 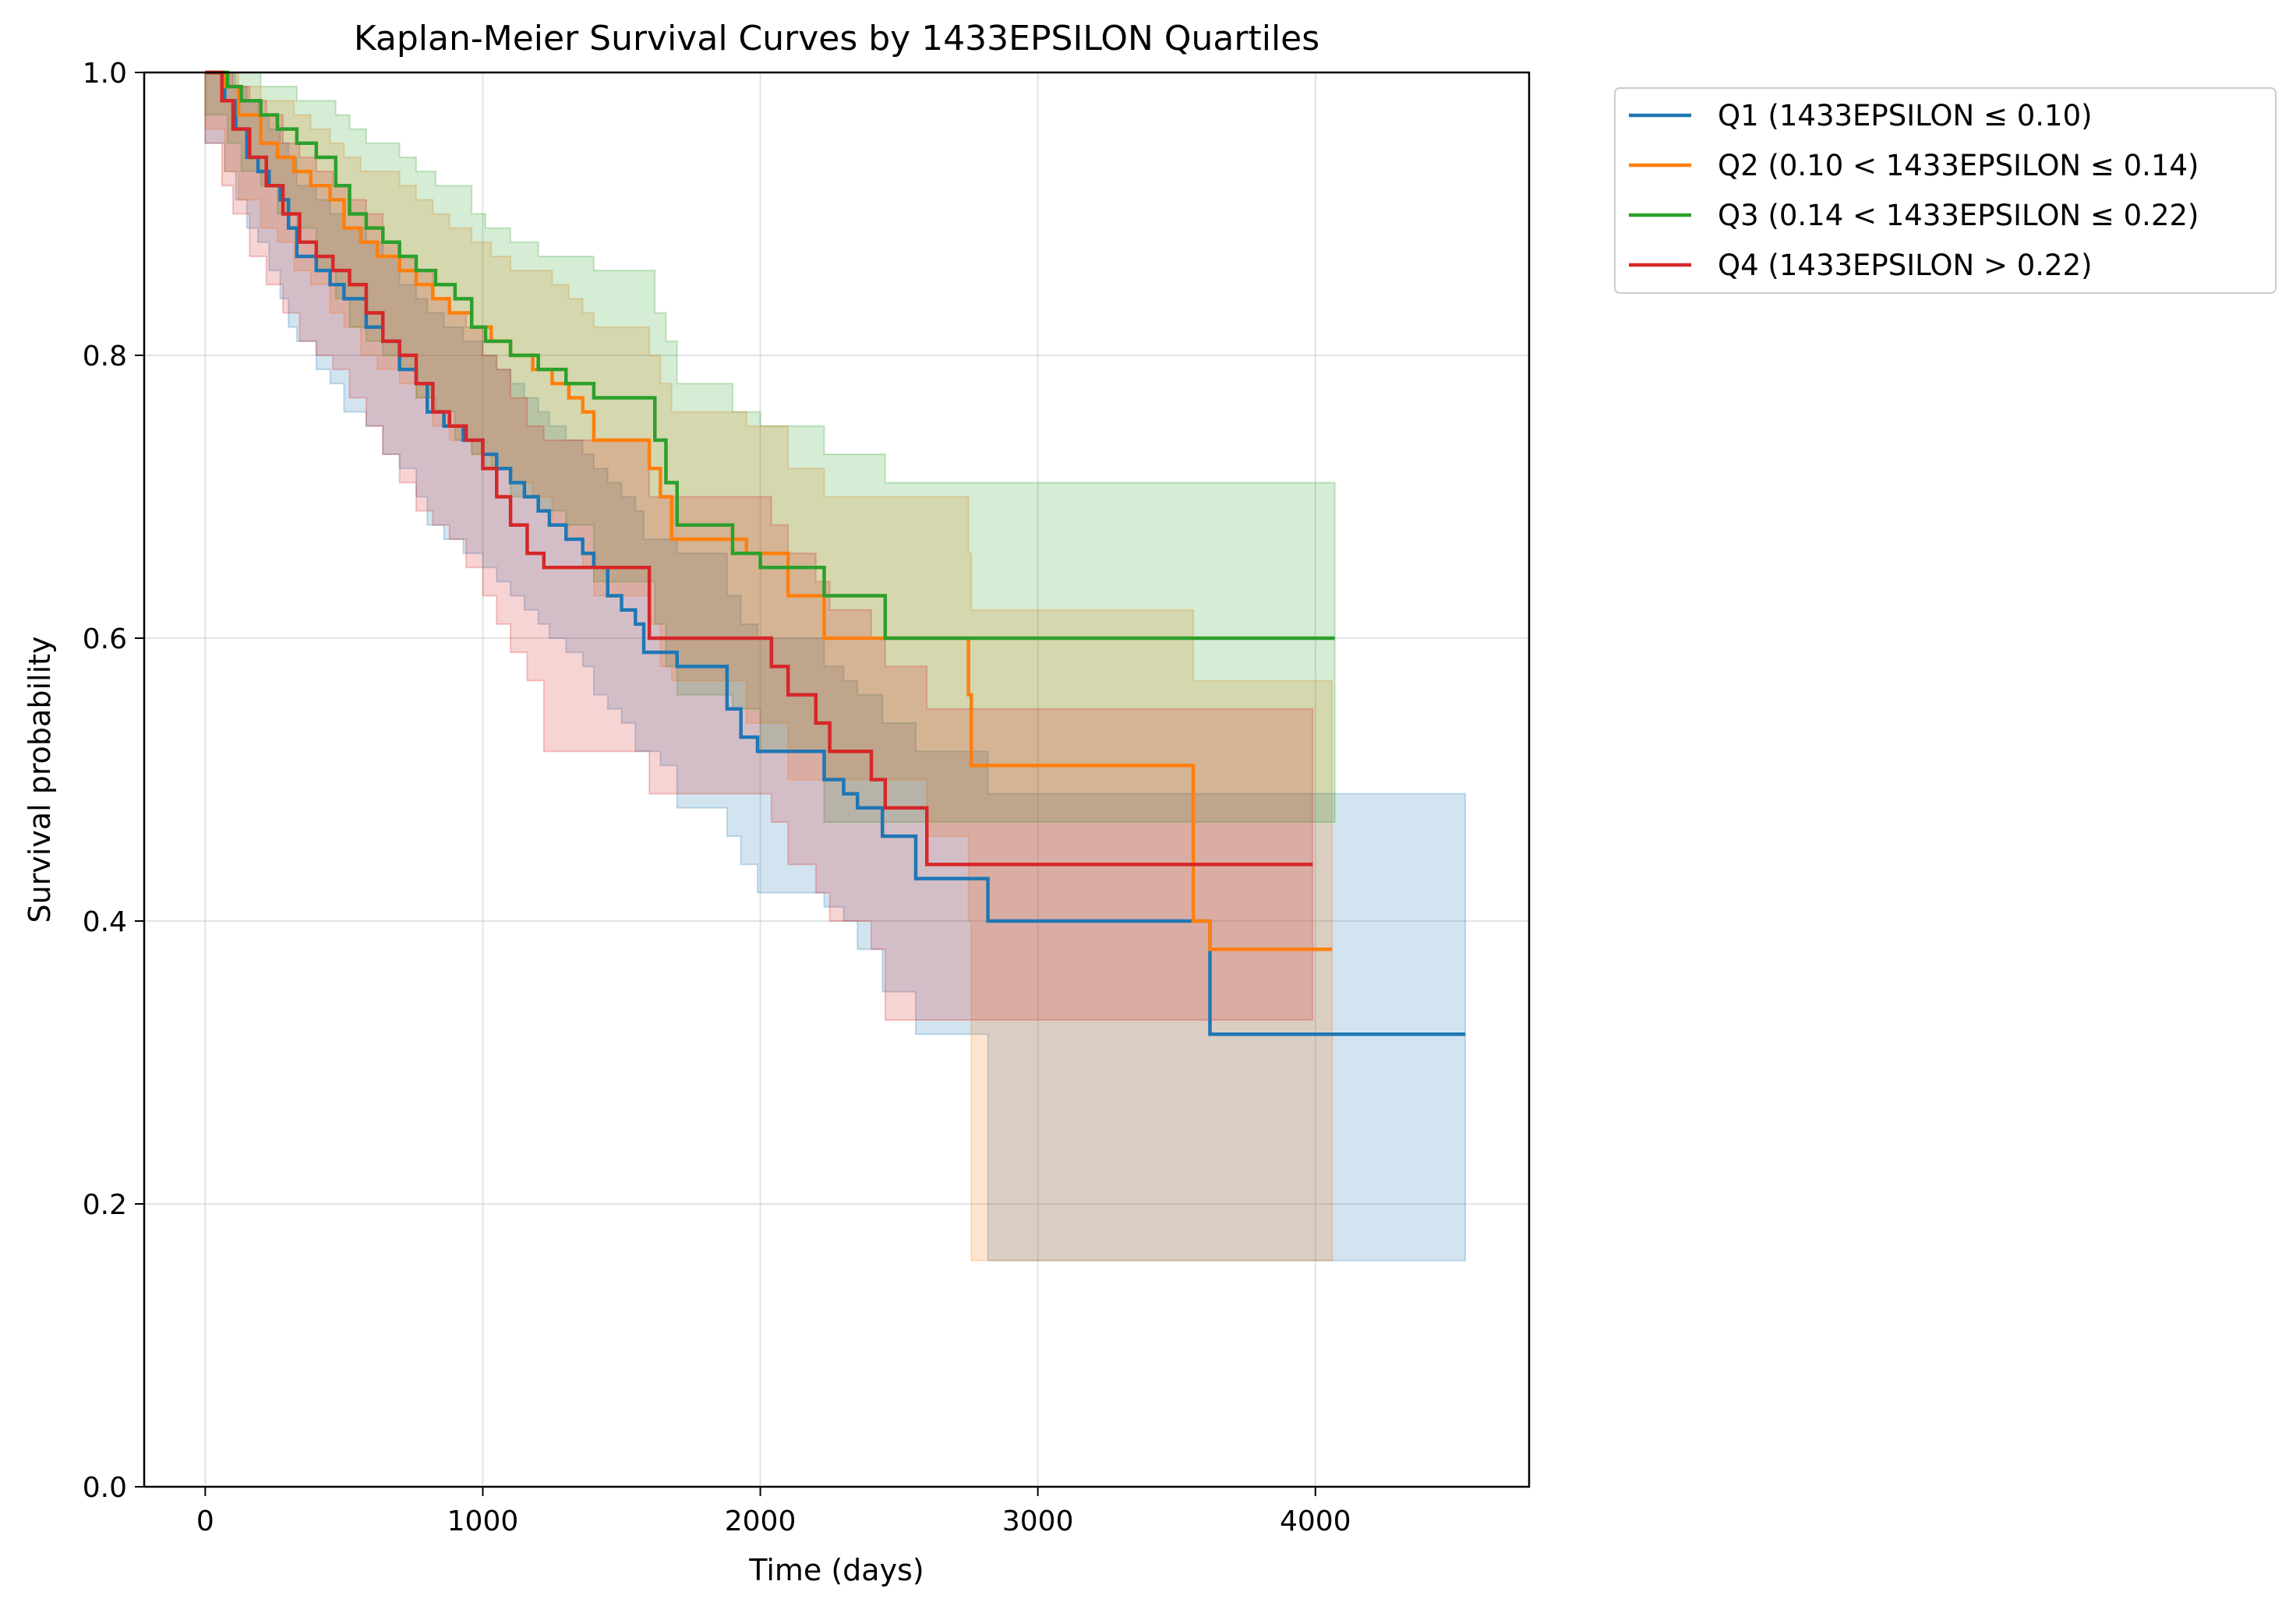 What do you see at coordinates (105, 356) in the screenshot?
I see `y-tick-label-4: 0.8` at bounding box center [105, 356].